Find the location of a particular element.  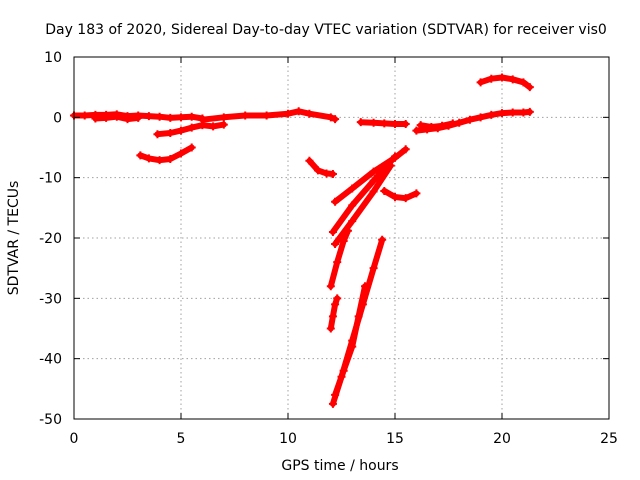

y-tick-label: -50 is located at coordinates (50, 420).